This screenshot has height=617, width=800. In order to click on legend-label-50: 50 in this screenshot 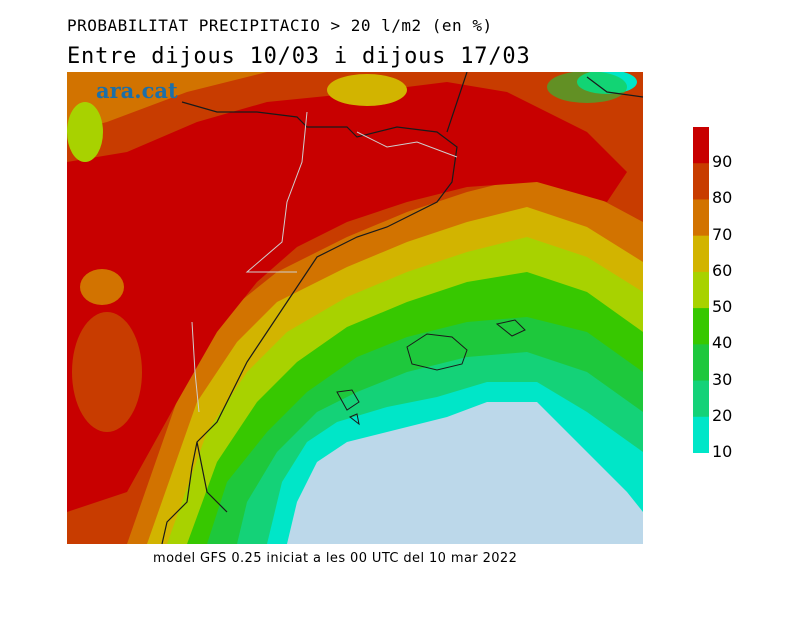, I will do `click(722, 307)`.